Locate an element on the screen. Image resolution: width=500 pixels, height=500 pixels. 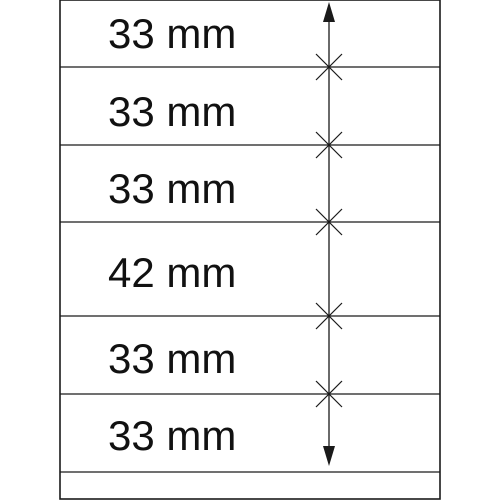
row-label-2: 33 mm is located at coordinates (172, 111).